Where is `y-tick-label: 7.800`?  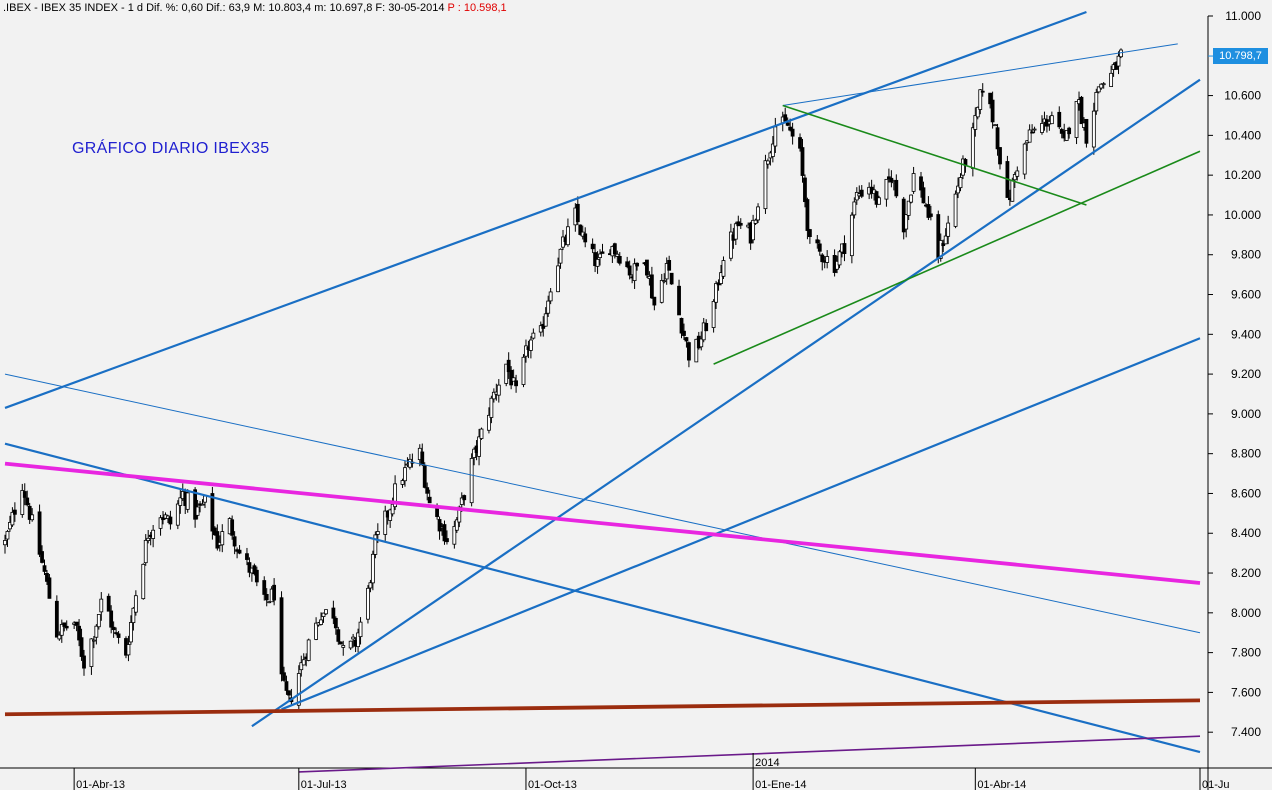
y-tick-label: 7.800 is located at coordinates (1246, 653).